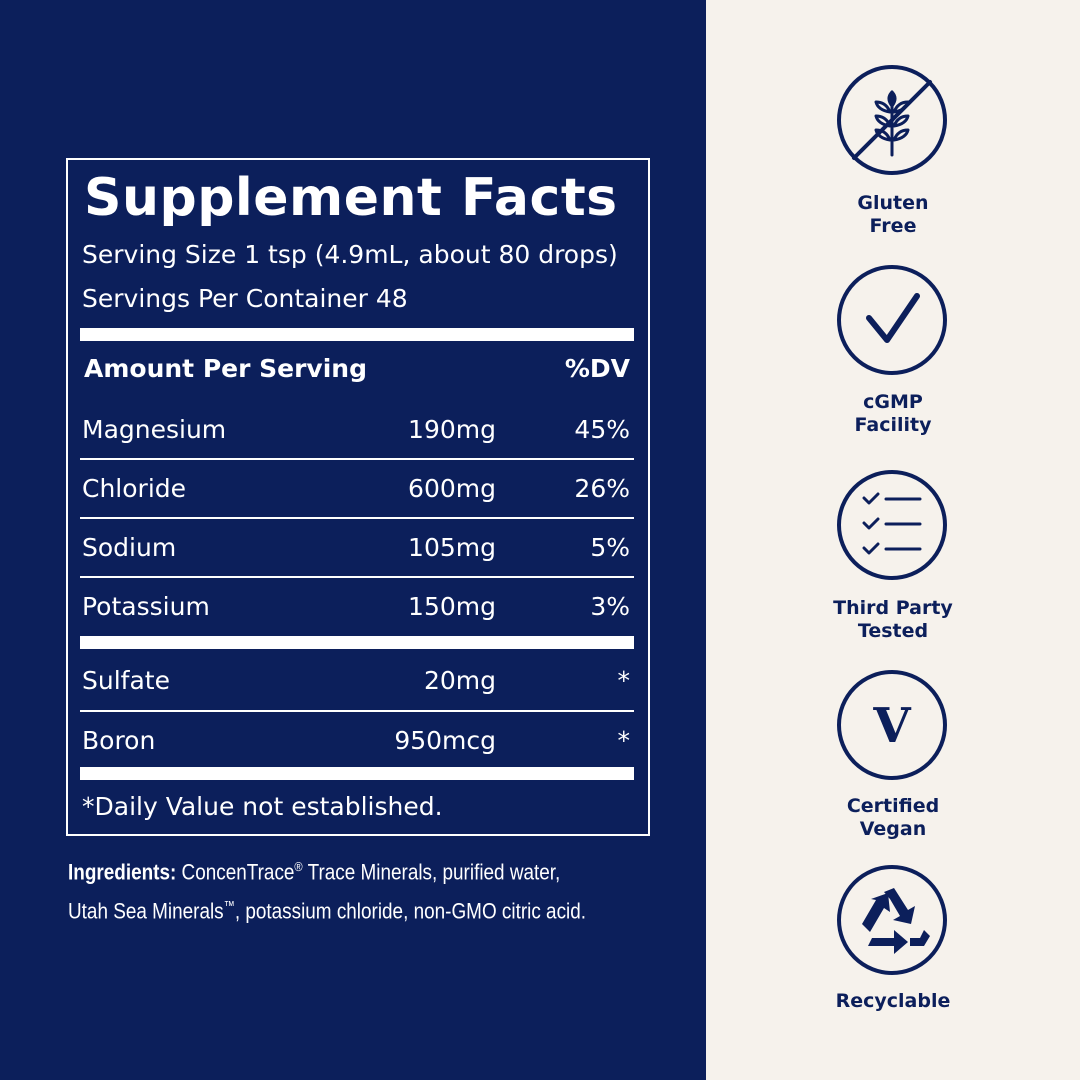  What do you see at coordinates (452, 488) in the screenshot?
I see `nutrient-amount: 600mg` at bounding box center [452, 488].